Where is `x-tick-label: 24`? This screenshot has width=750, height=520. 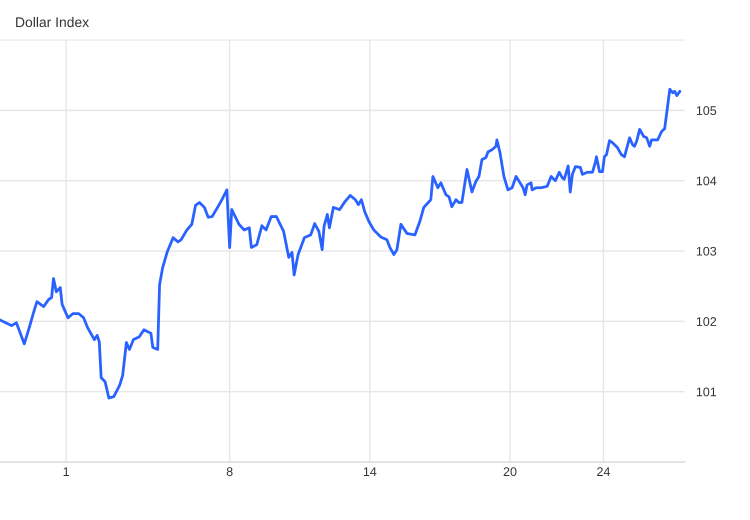 x-tick-label: 24 is located at coordinates (603, 471).